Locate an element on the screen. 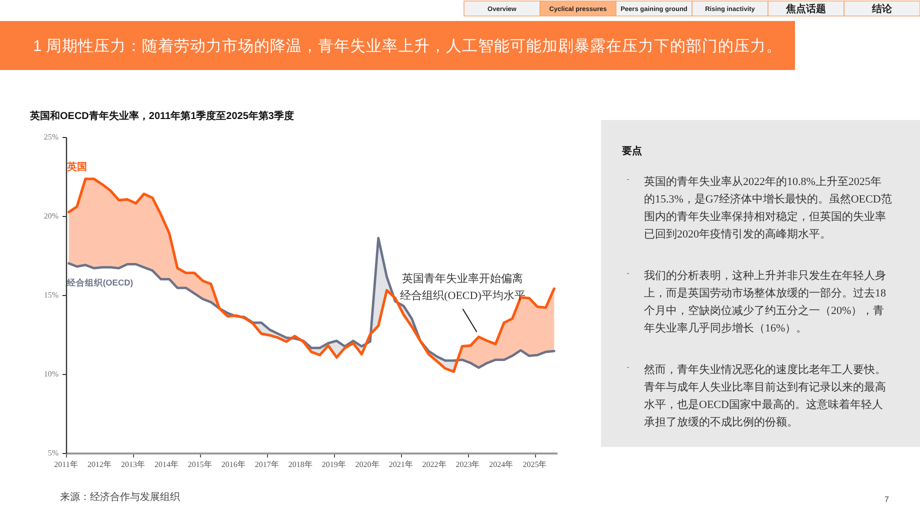 The image size is (920, 518). x-tick-label: 2019年 is located at coordinates (334, 464).